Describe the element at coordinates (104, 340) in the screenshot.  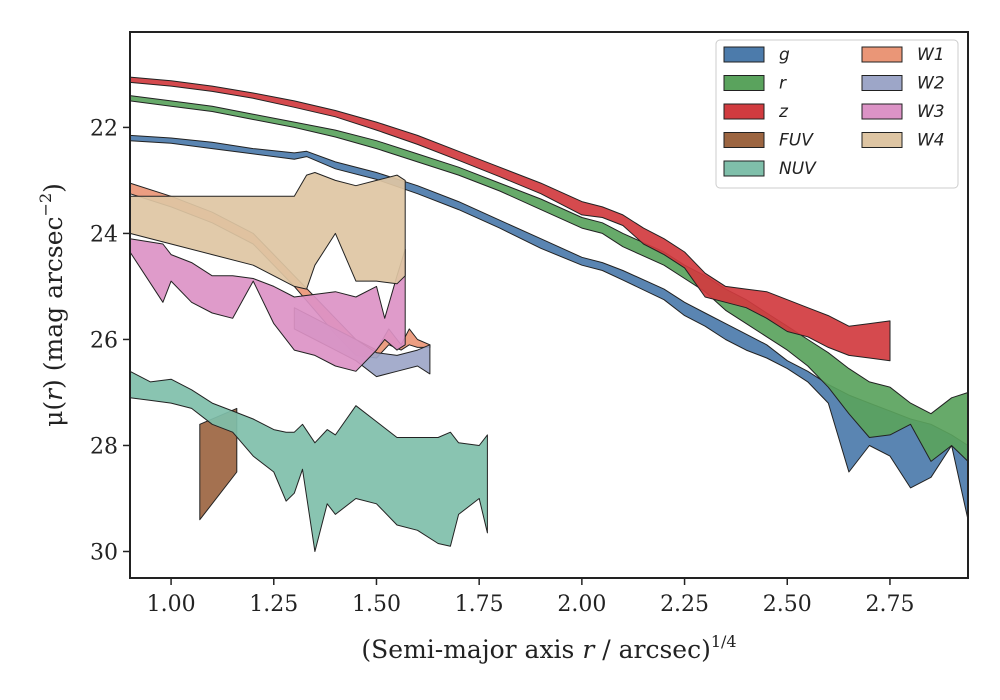
I see `y-tick-label: 26` at that location.